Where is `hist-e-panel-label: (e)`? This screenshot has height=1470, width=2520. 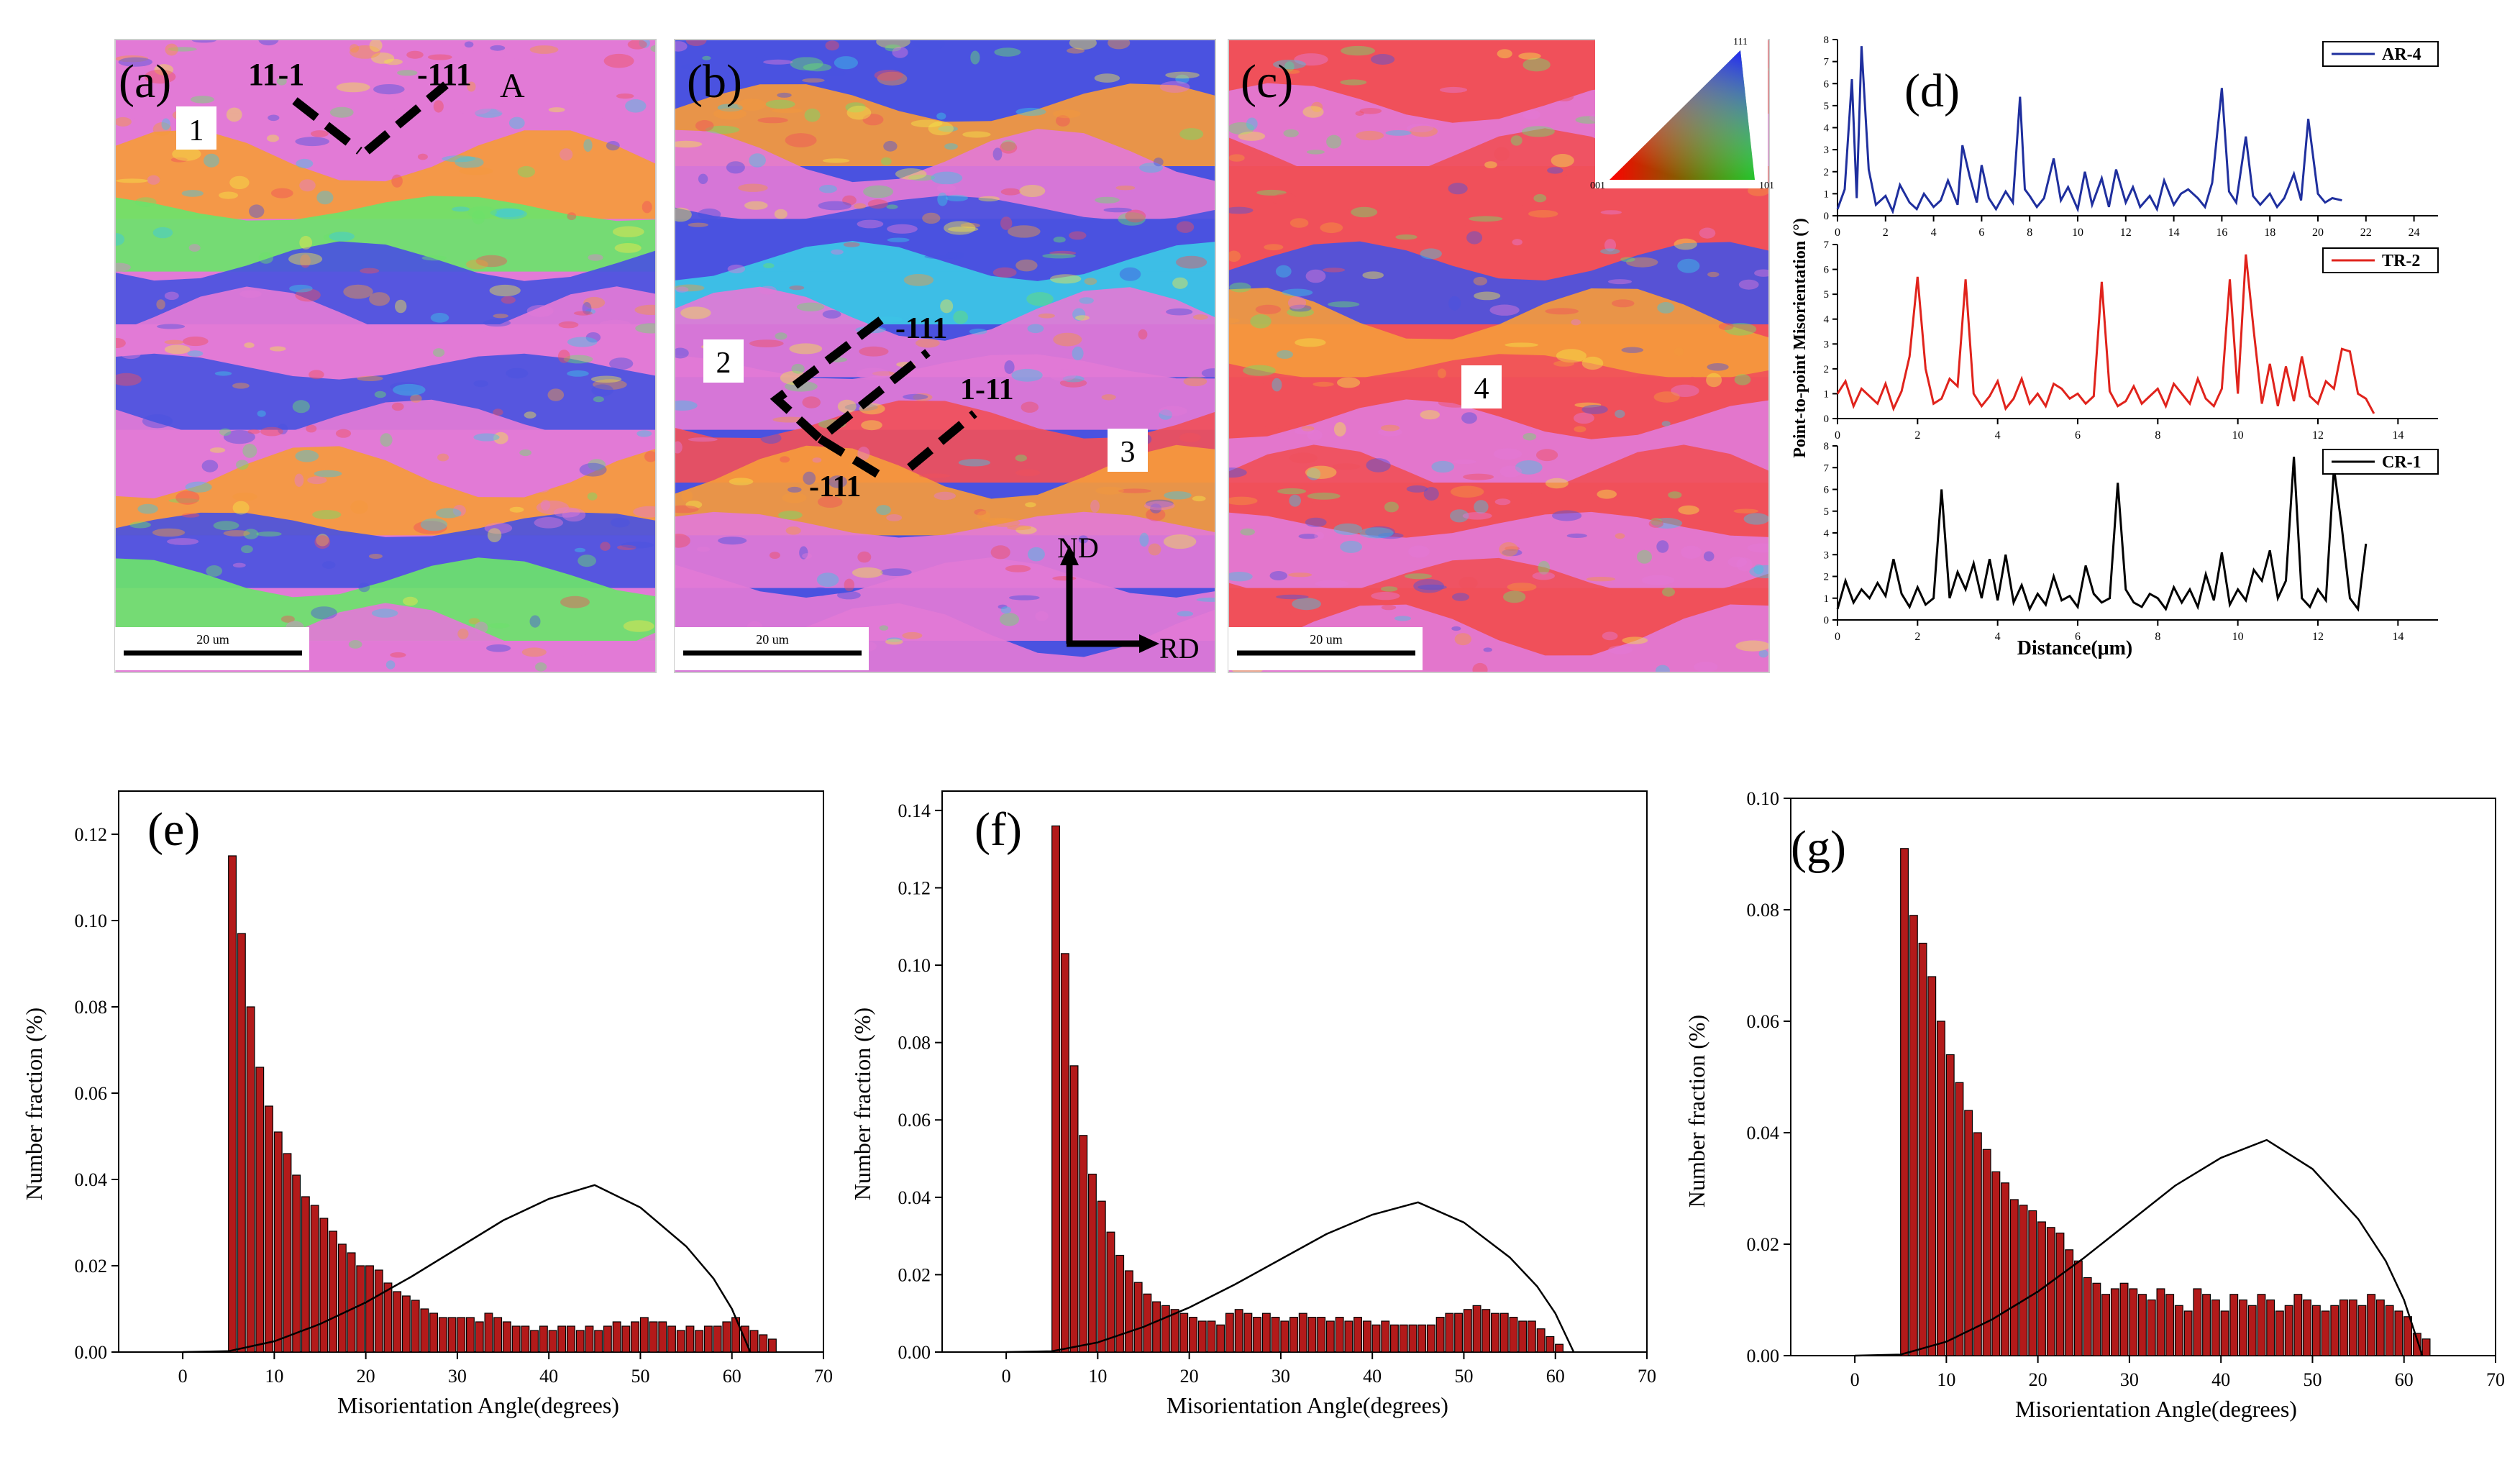 hist-e-panel-label: (e) is located at coordinates (173, 829).